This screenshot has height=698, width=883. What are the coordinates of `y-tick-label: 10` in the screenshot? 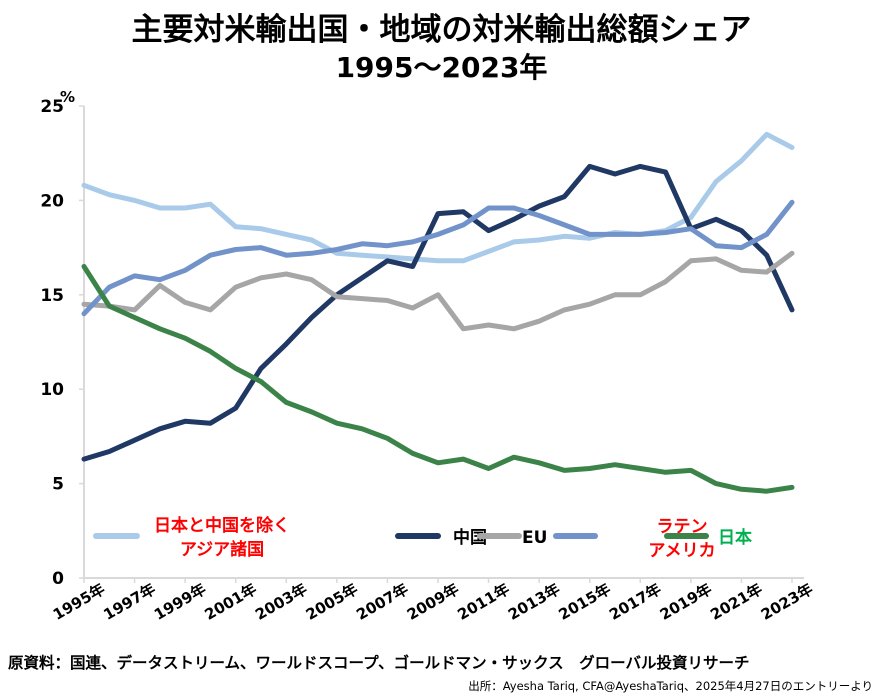 It's located at (52, 390).